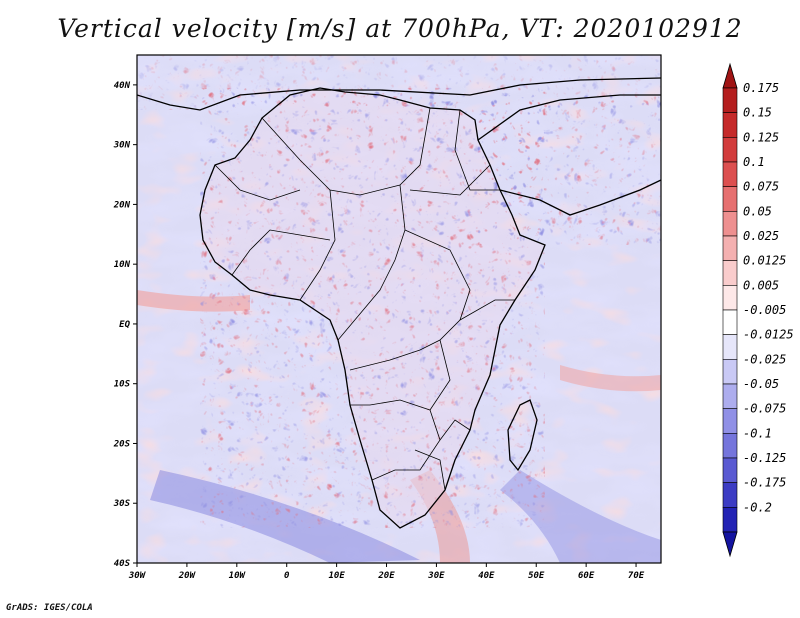 The width and height of the screenshot is (800, 618). I want to click on lat-tick-label: 20S, so click(122, 444).